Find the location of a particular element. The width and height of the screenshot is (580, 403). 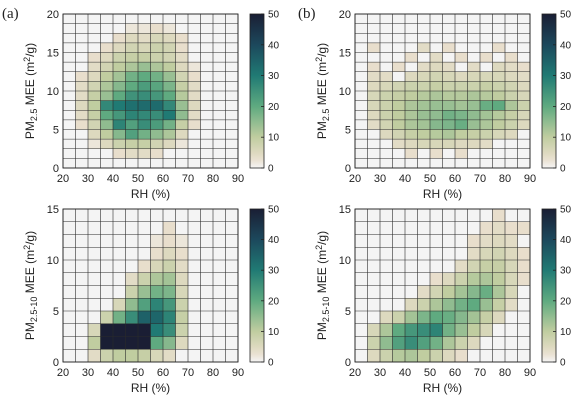

y-tick-label: 15 is located at coordinates (345, 54).